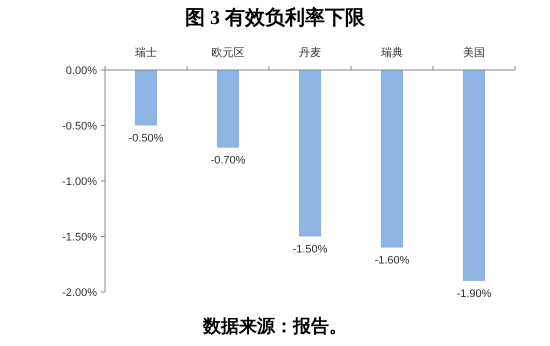 This screenshot has height=346, width=550. I want to click on x-tick-label: 瑞士, so click(146, 52).